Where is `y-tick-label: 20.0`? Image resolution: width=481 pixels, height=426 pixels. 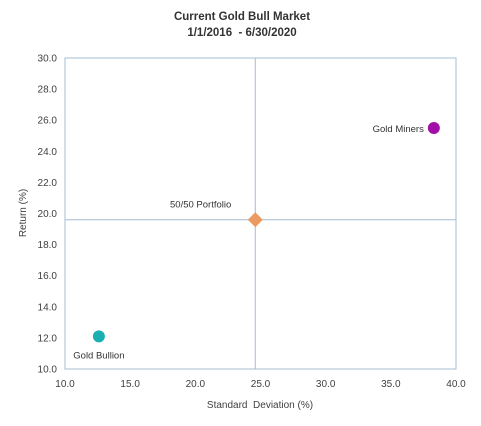 y-tick-label: 20.0 is located at coordinates (48, 214).